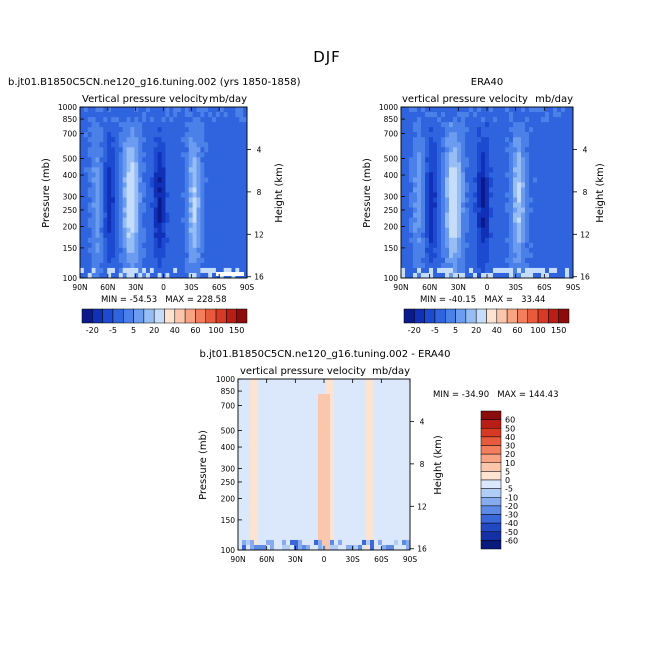 This screenshot has height=654, width=654. What do you see at coordinates (70, 278) in the screenshot?
I see `y-tick-label: 100` at bounding box center [70, 278].